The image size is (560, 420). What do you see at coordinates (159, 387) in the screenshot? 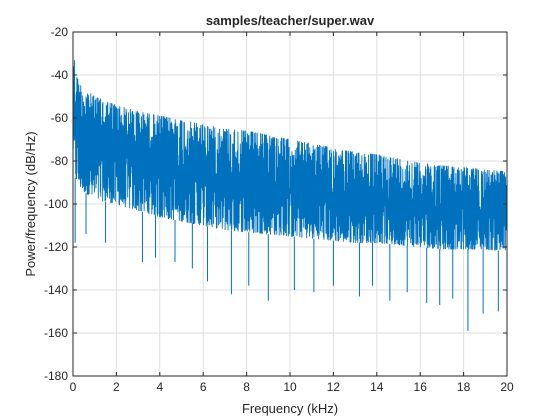
I see `x-tick-label: 4` at bounding box center [159, 387].